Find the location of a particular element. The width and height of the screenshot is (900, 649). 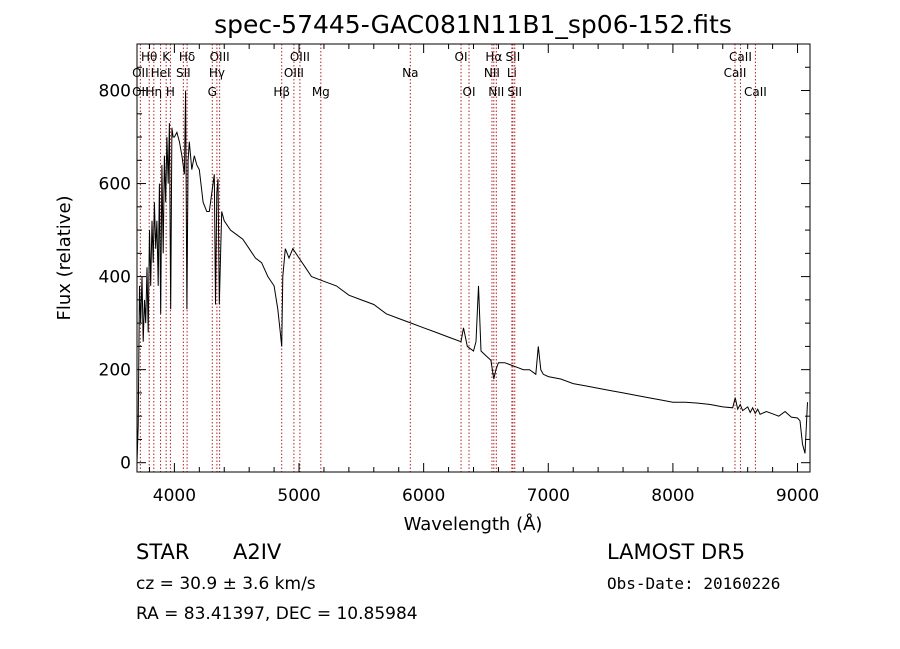

spectral-line-label: Hδ is located at coordinates (187, 57).